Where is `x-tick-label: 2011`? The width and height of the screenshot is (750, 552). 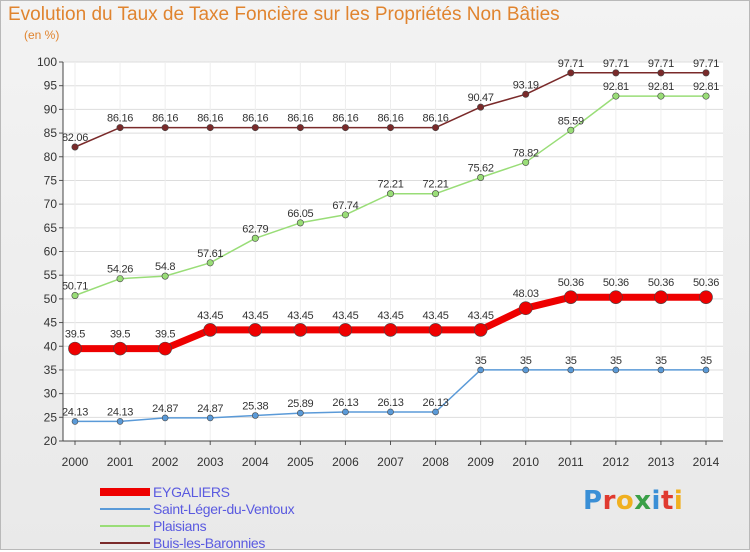 x-tick-label: 2011 is located at coordinates (571, 462).